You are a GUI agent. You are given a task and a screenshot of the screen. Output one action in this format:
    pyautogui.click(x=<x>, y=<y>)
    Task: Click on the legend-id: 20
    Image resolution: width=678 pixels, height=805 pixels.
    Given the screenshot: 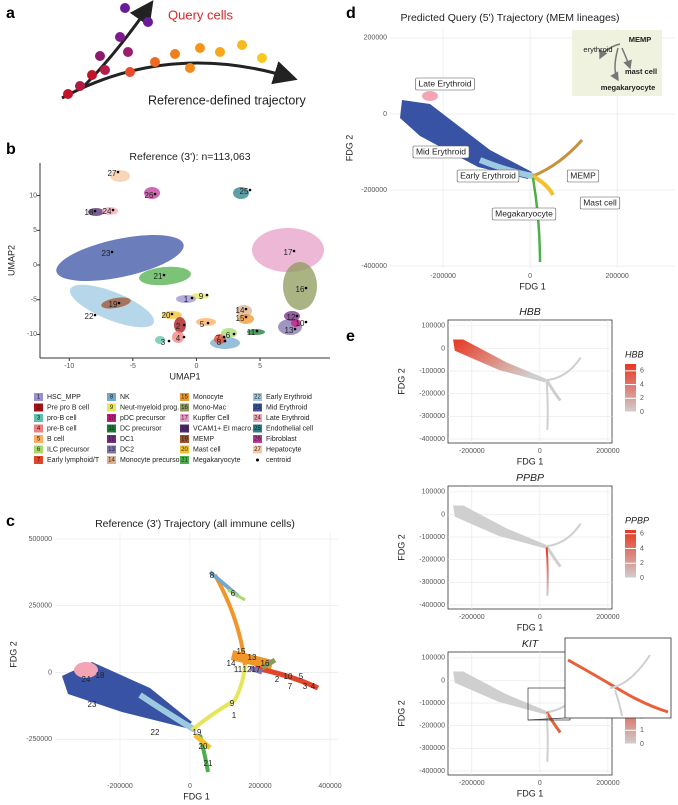 What is the action you would take?
    pyautogui.click(x=184, y=450)
    